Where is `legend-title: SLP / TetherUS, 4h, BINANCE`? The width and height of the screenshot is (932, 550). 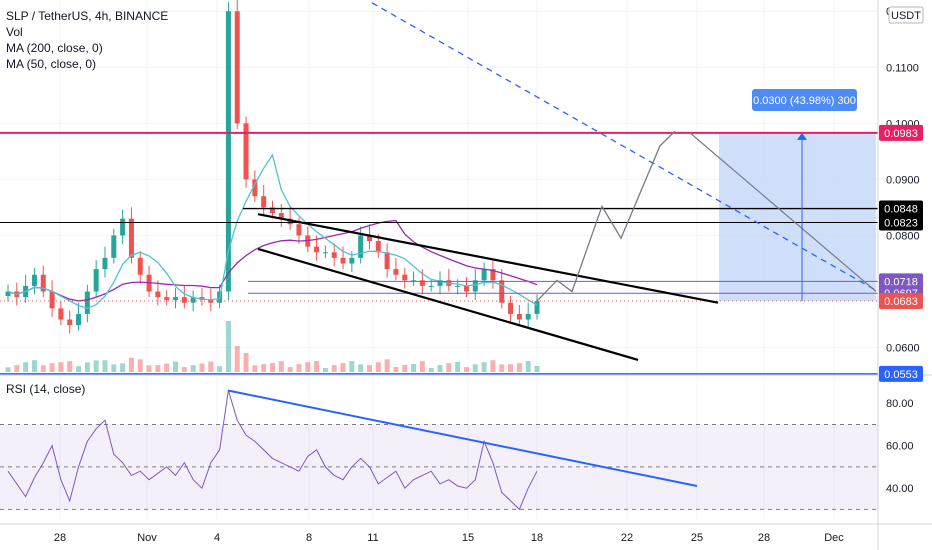 legend-title: SLP / TetherUS, 4h, BINANCE is located at coordinates (87, 16).